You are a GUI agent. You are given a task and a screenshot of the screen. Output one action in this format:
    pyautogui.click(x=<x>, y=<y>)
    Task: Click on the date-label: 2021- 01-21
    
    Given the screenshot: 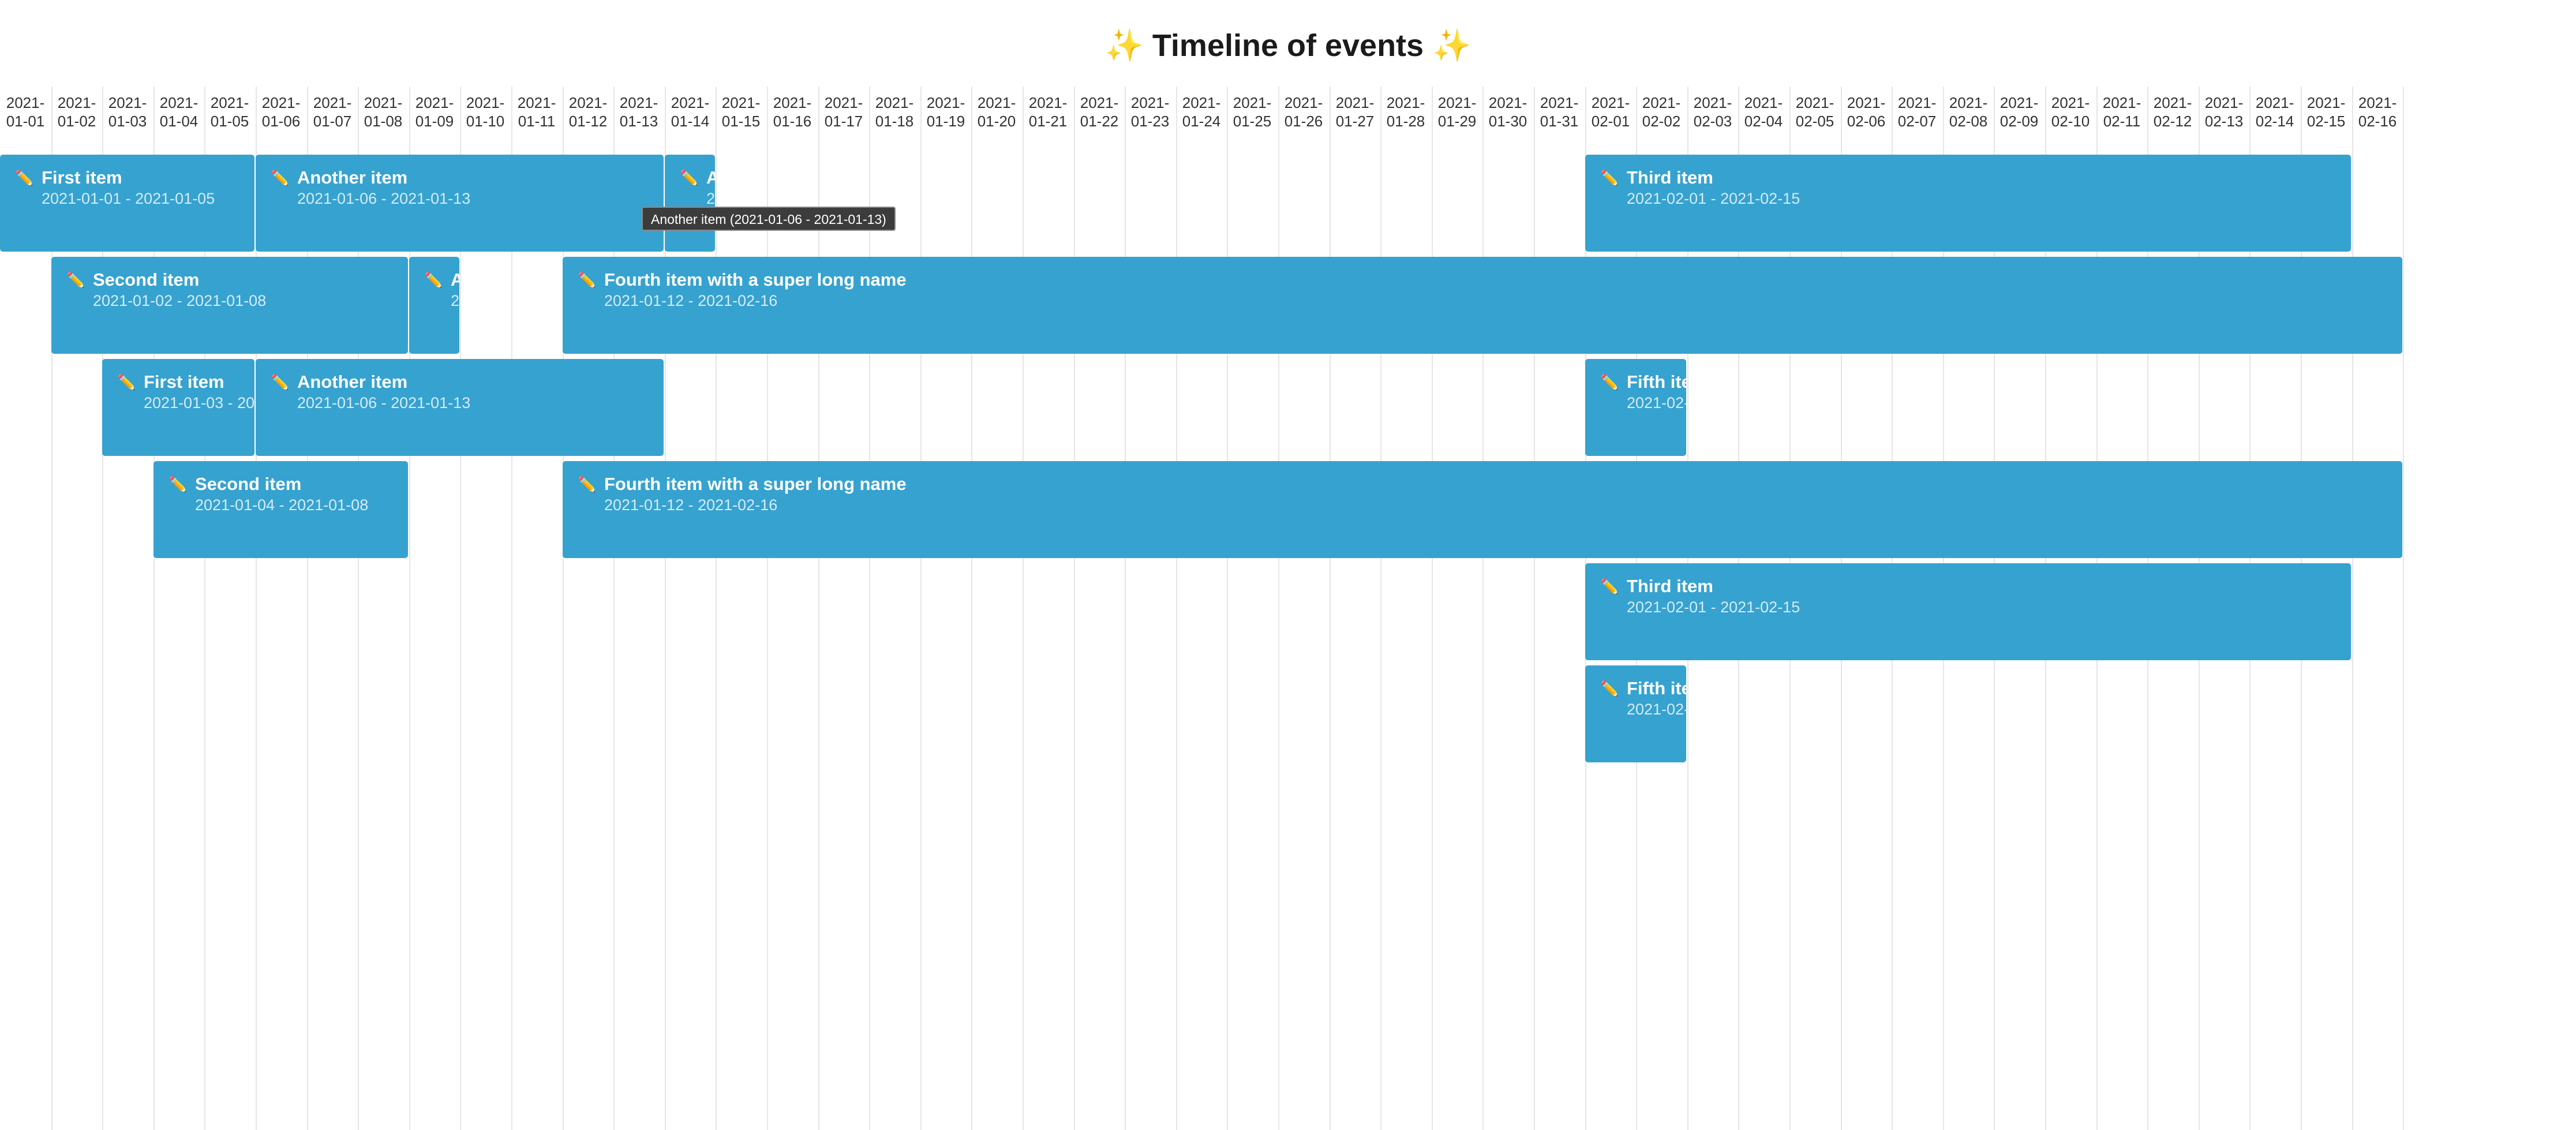 What is the action you would take?
    pyautogui.click(x=1048, y=112)
    